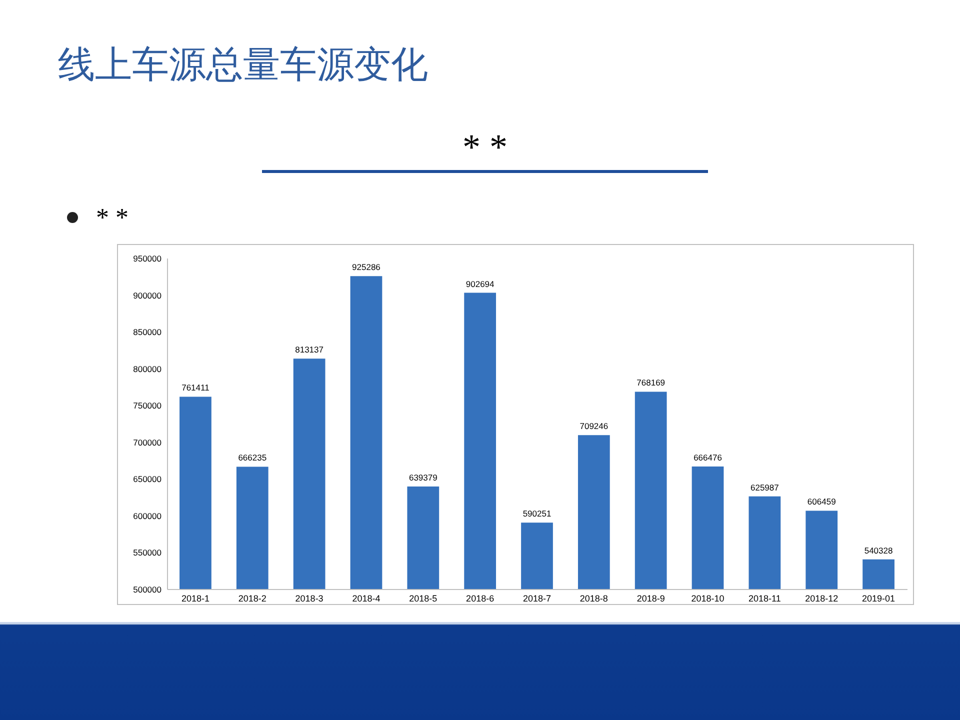  Describe the element at coordinates (423, 599) in the screenshot. I see `x-tick-label: 2018-5` at that location.